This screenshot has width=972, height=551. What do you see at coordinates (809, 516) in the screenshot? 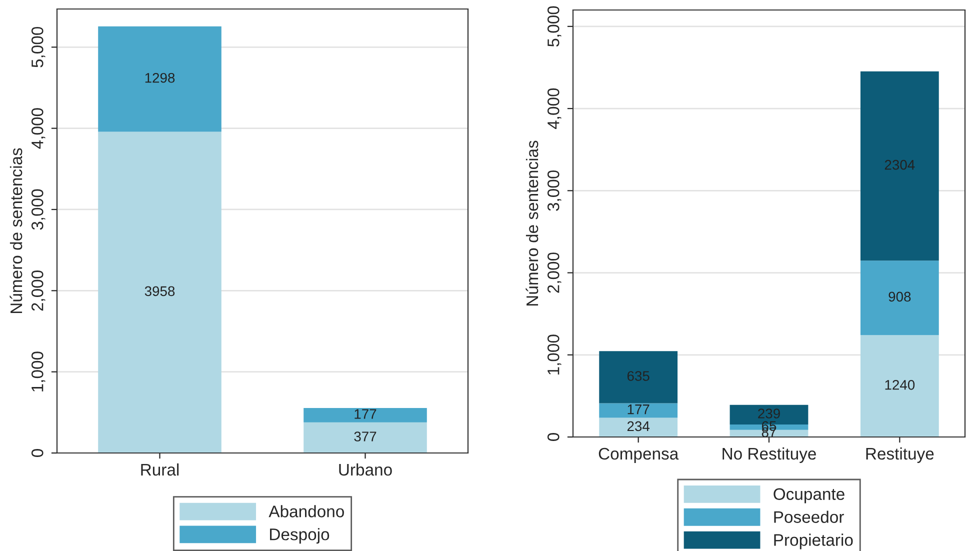
I see `legend-label: Poseedor` at bounding box center [809, 516].